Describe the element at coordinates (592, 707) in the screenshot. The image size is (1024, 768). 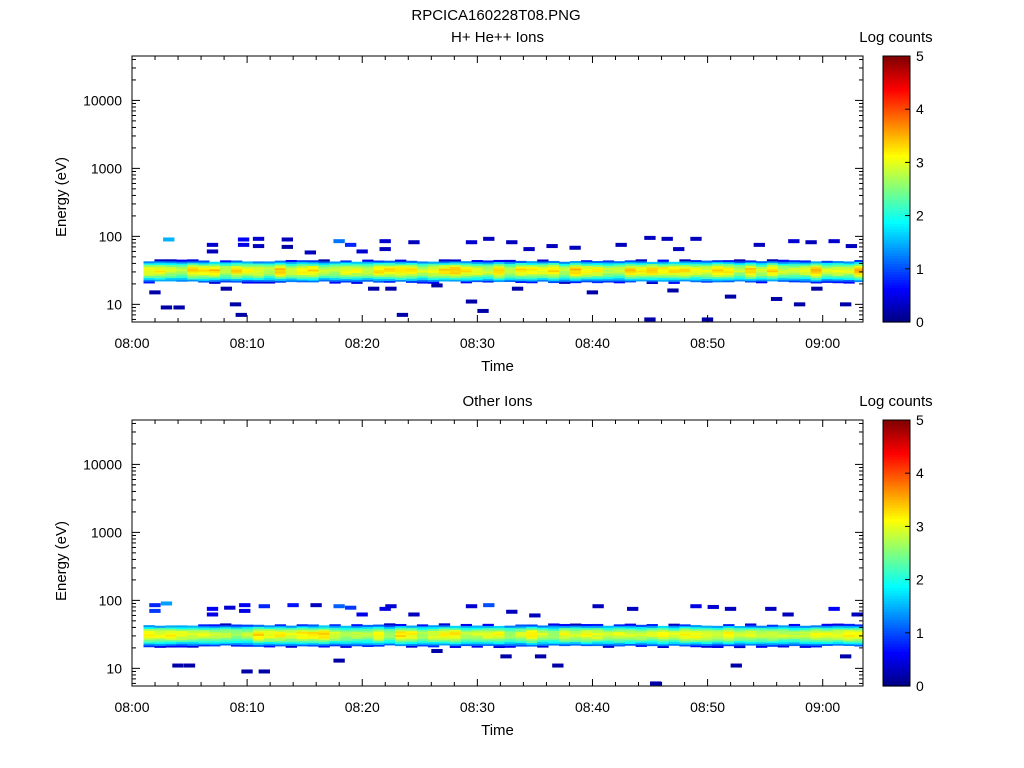
I see `x-tick-label: 08:40` at that location.